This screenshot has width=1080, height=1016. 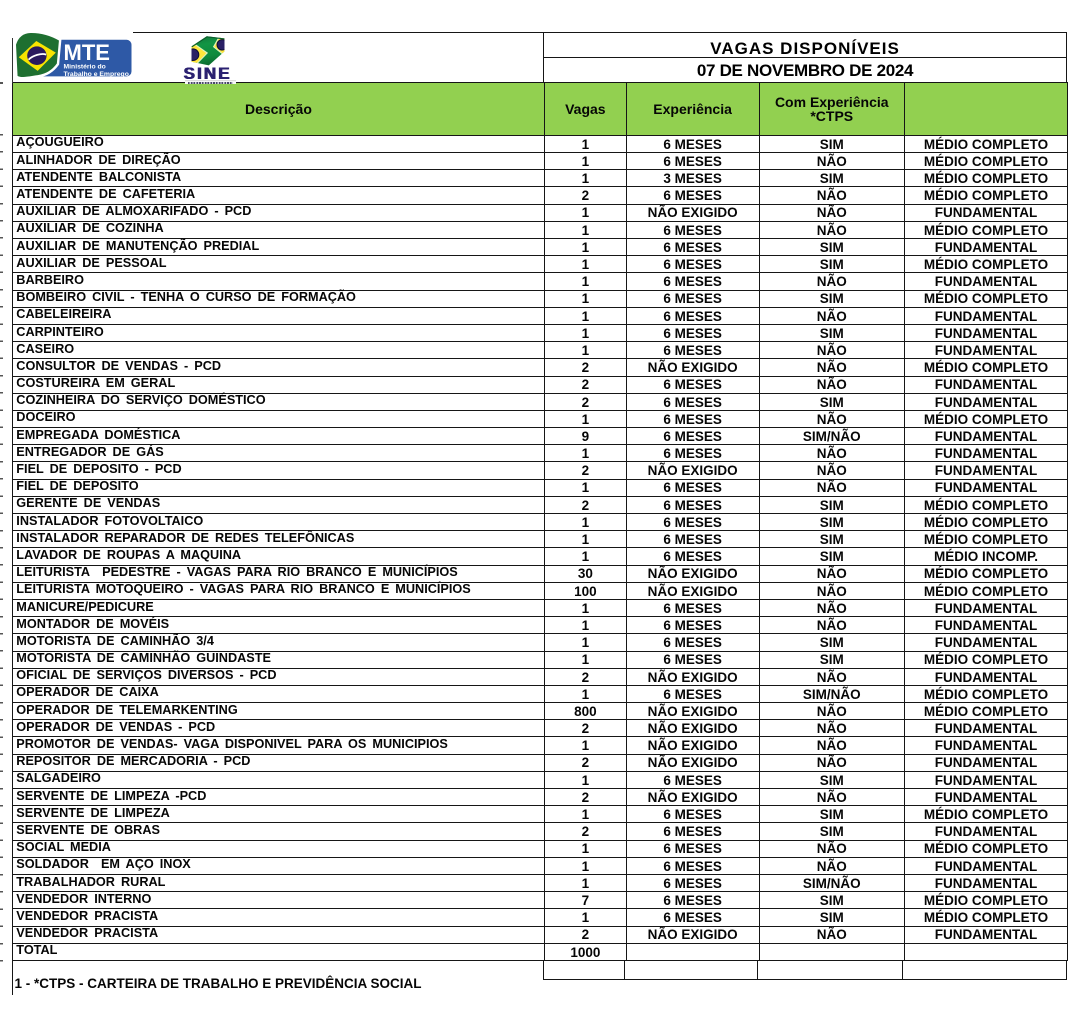 I want to click on svg-text: MTE, so click(x=87, y=52).